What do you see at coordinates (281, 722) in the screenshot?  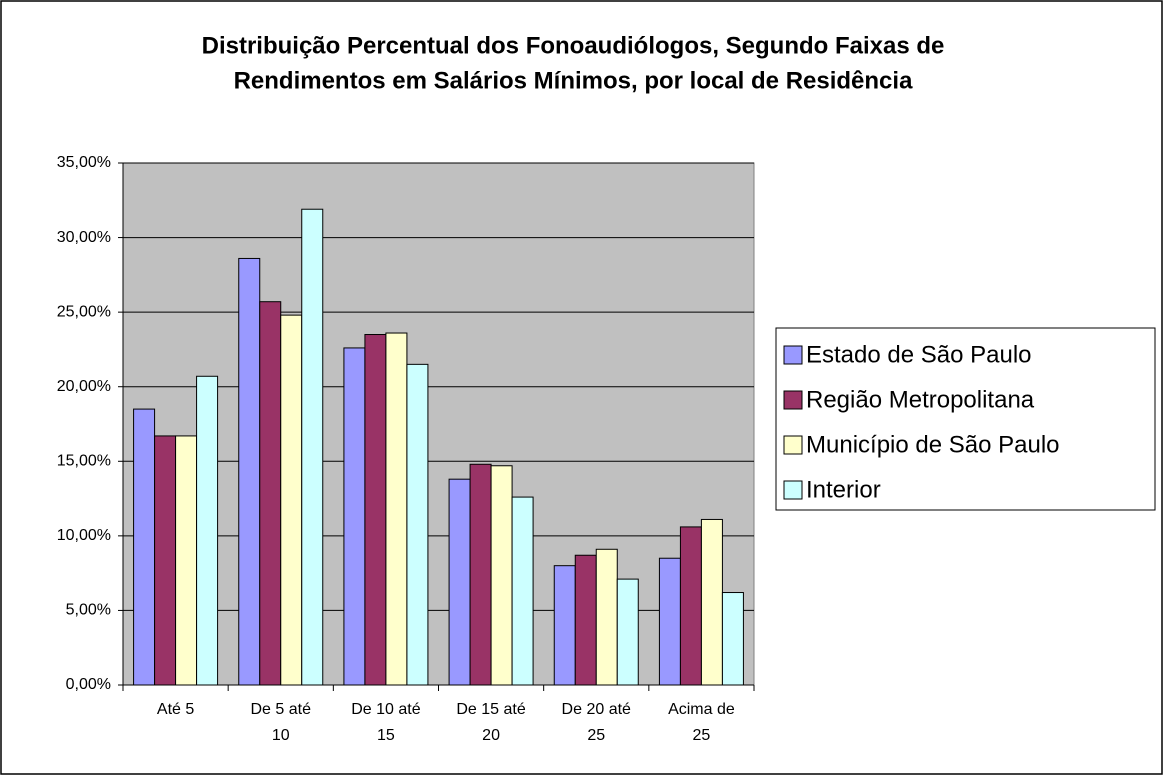 I see `x-tick-label: De 5 até 10` at bounding box center [281, 722].